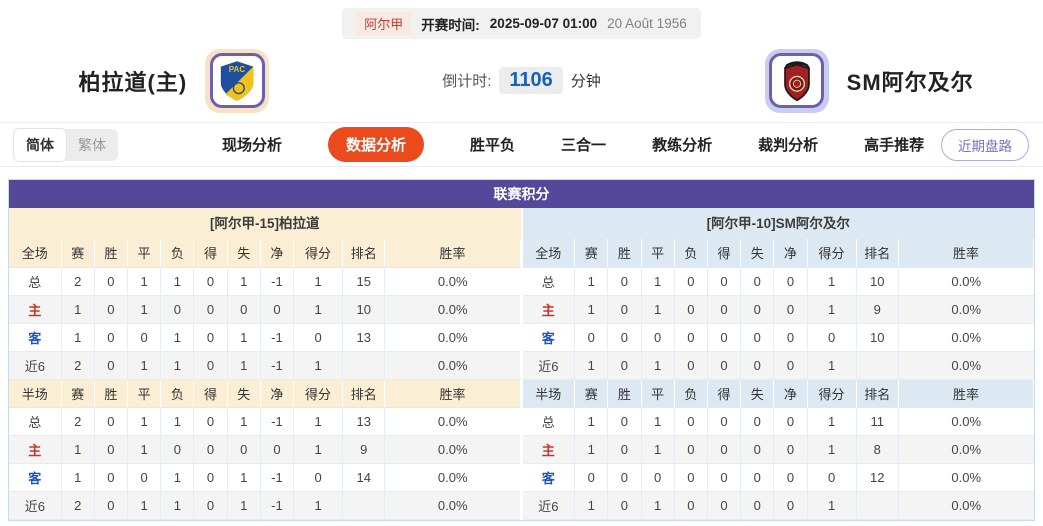  Describe the element at coordinates (877, 281) in the screenshot. I see `stat-cell: 10` at that location.